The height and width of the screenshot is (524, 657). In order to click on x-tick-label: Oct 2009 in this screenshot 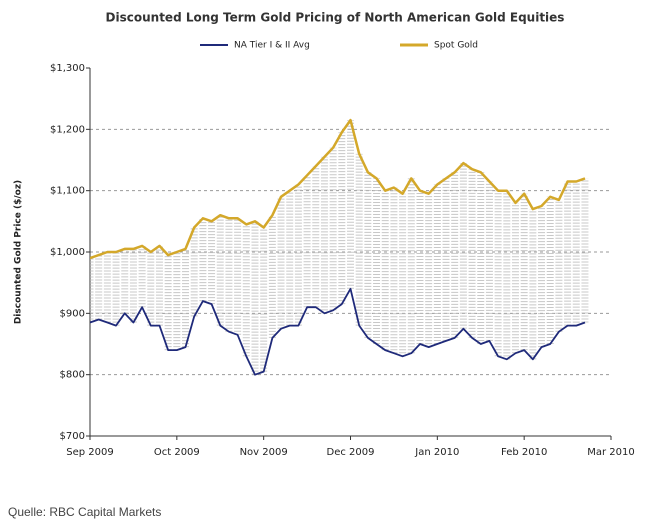, I will do `click(177, 452)`.